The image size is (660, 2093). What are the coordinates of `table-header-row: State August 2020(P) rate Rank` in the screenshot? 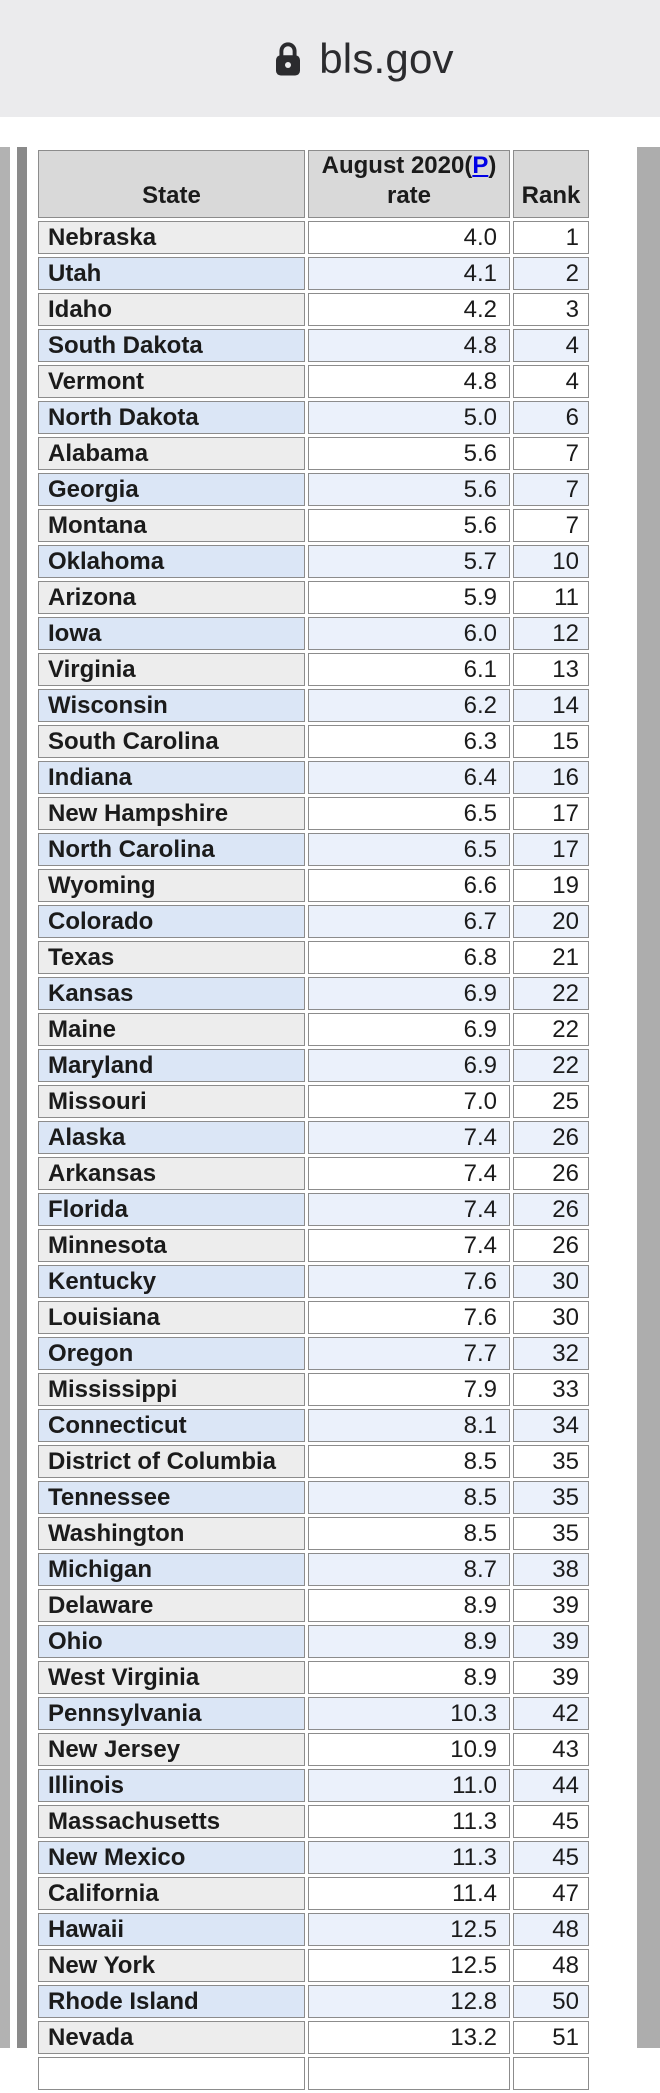 It's located at (313, 184).